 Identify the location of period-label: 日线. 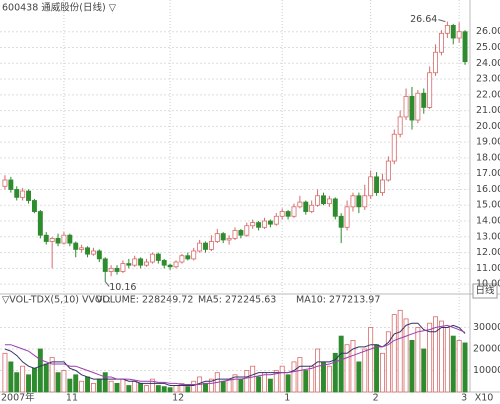
(485, 291).